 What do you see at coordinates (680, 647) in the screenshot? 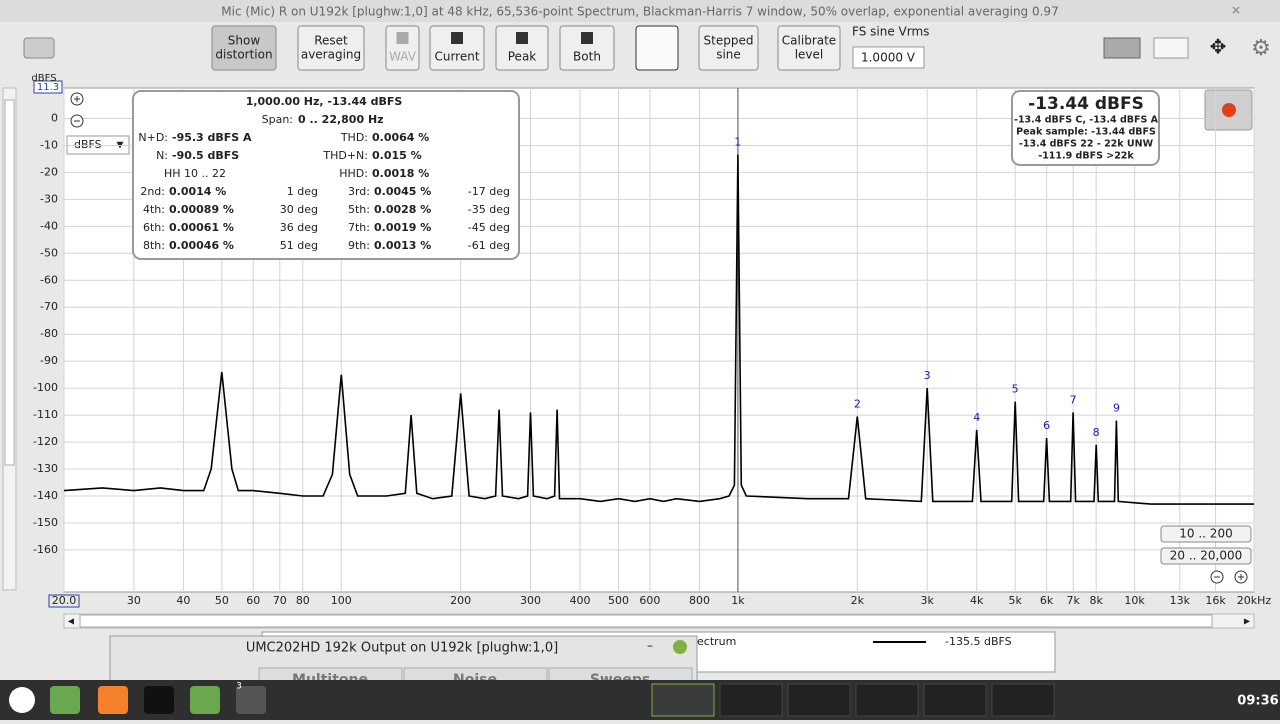
I see `close-button` at bounding box center [680, 647].